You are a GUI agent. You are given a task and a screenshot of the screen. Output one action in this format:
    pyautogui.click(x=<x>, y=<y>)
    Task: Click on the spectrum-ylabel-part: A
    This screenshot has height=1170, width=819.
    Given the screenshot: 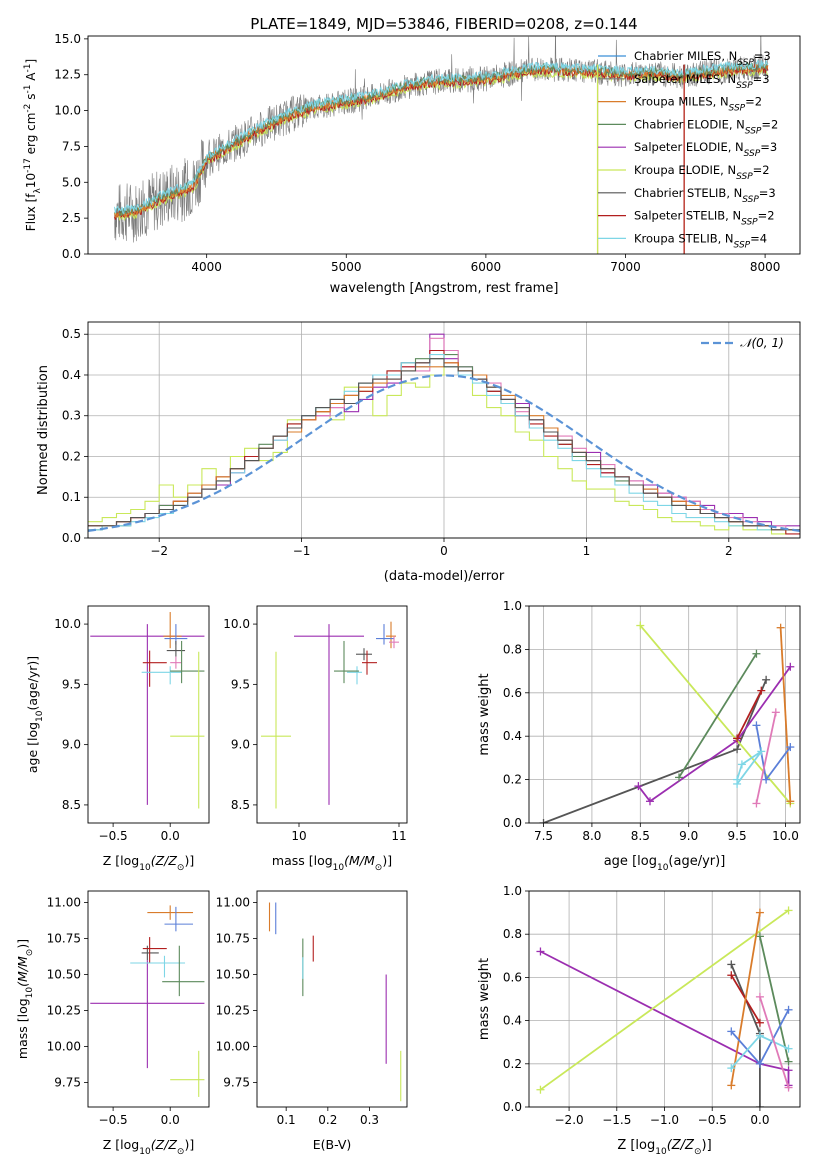 What is the action you would take?
    pyautogui.click(x=31, y=78)
    